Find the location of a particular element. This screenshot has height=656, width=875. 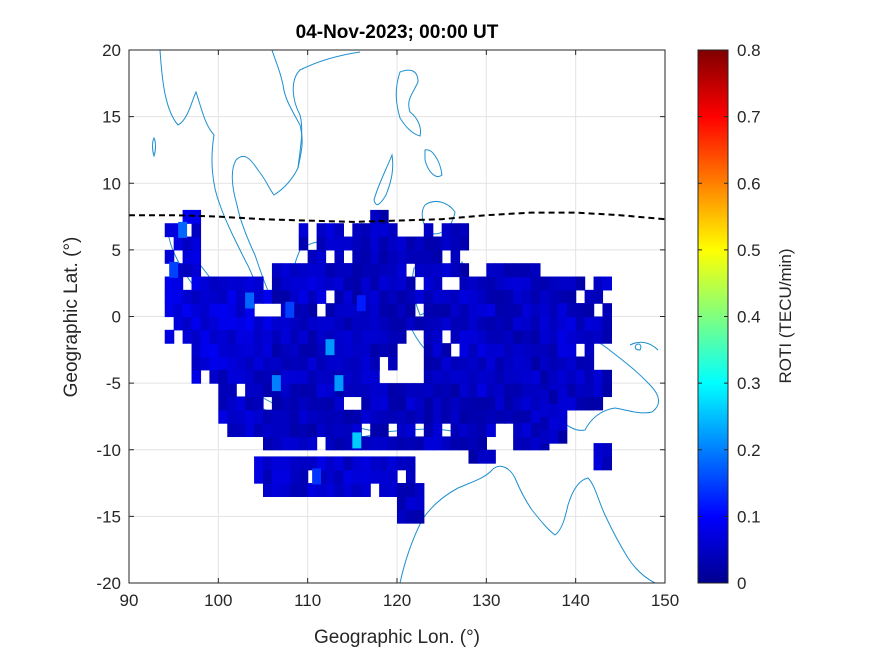

y-tick-label: 0 is located at coordinates (116, 317).